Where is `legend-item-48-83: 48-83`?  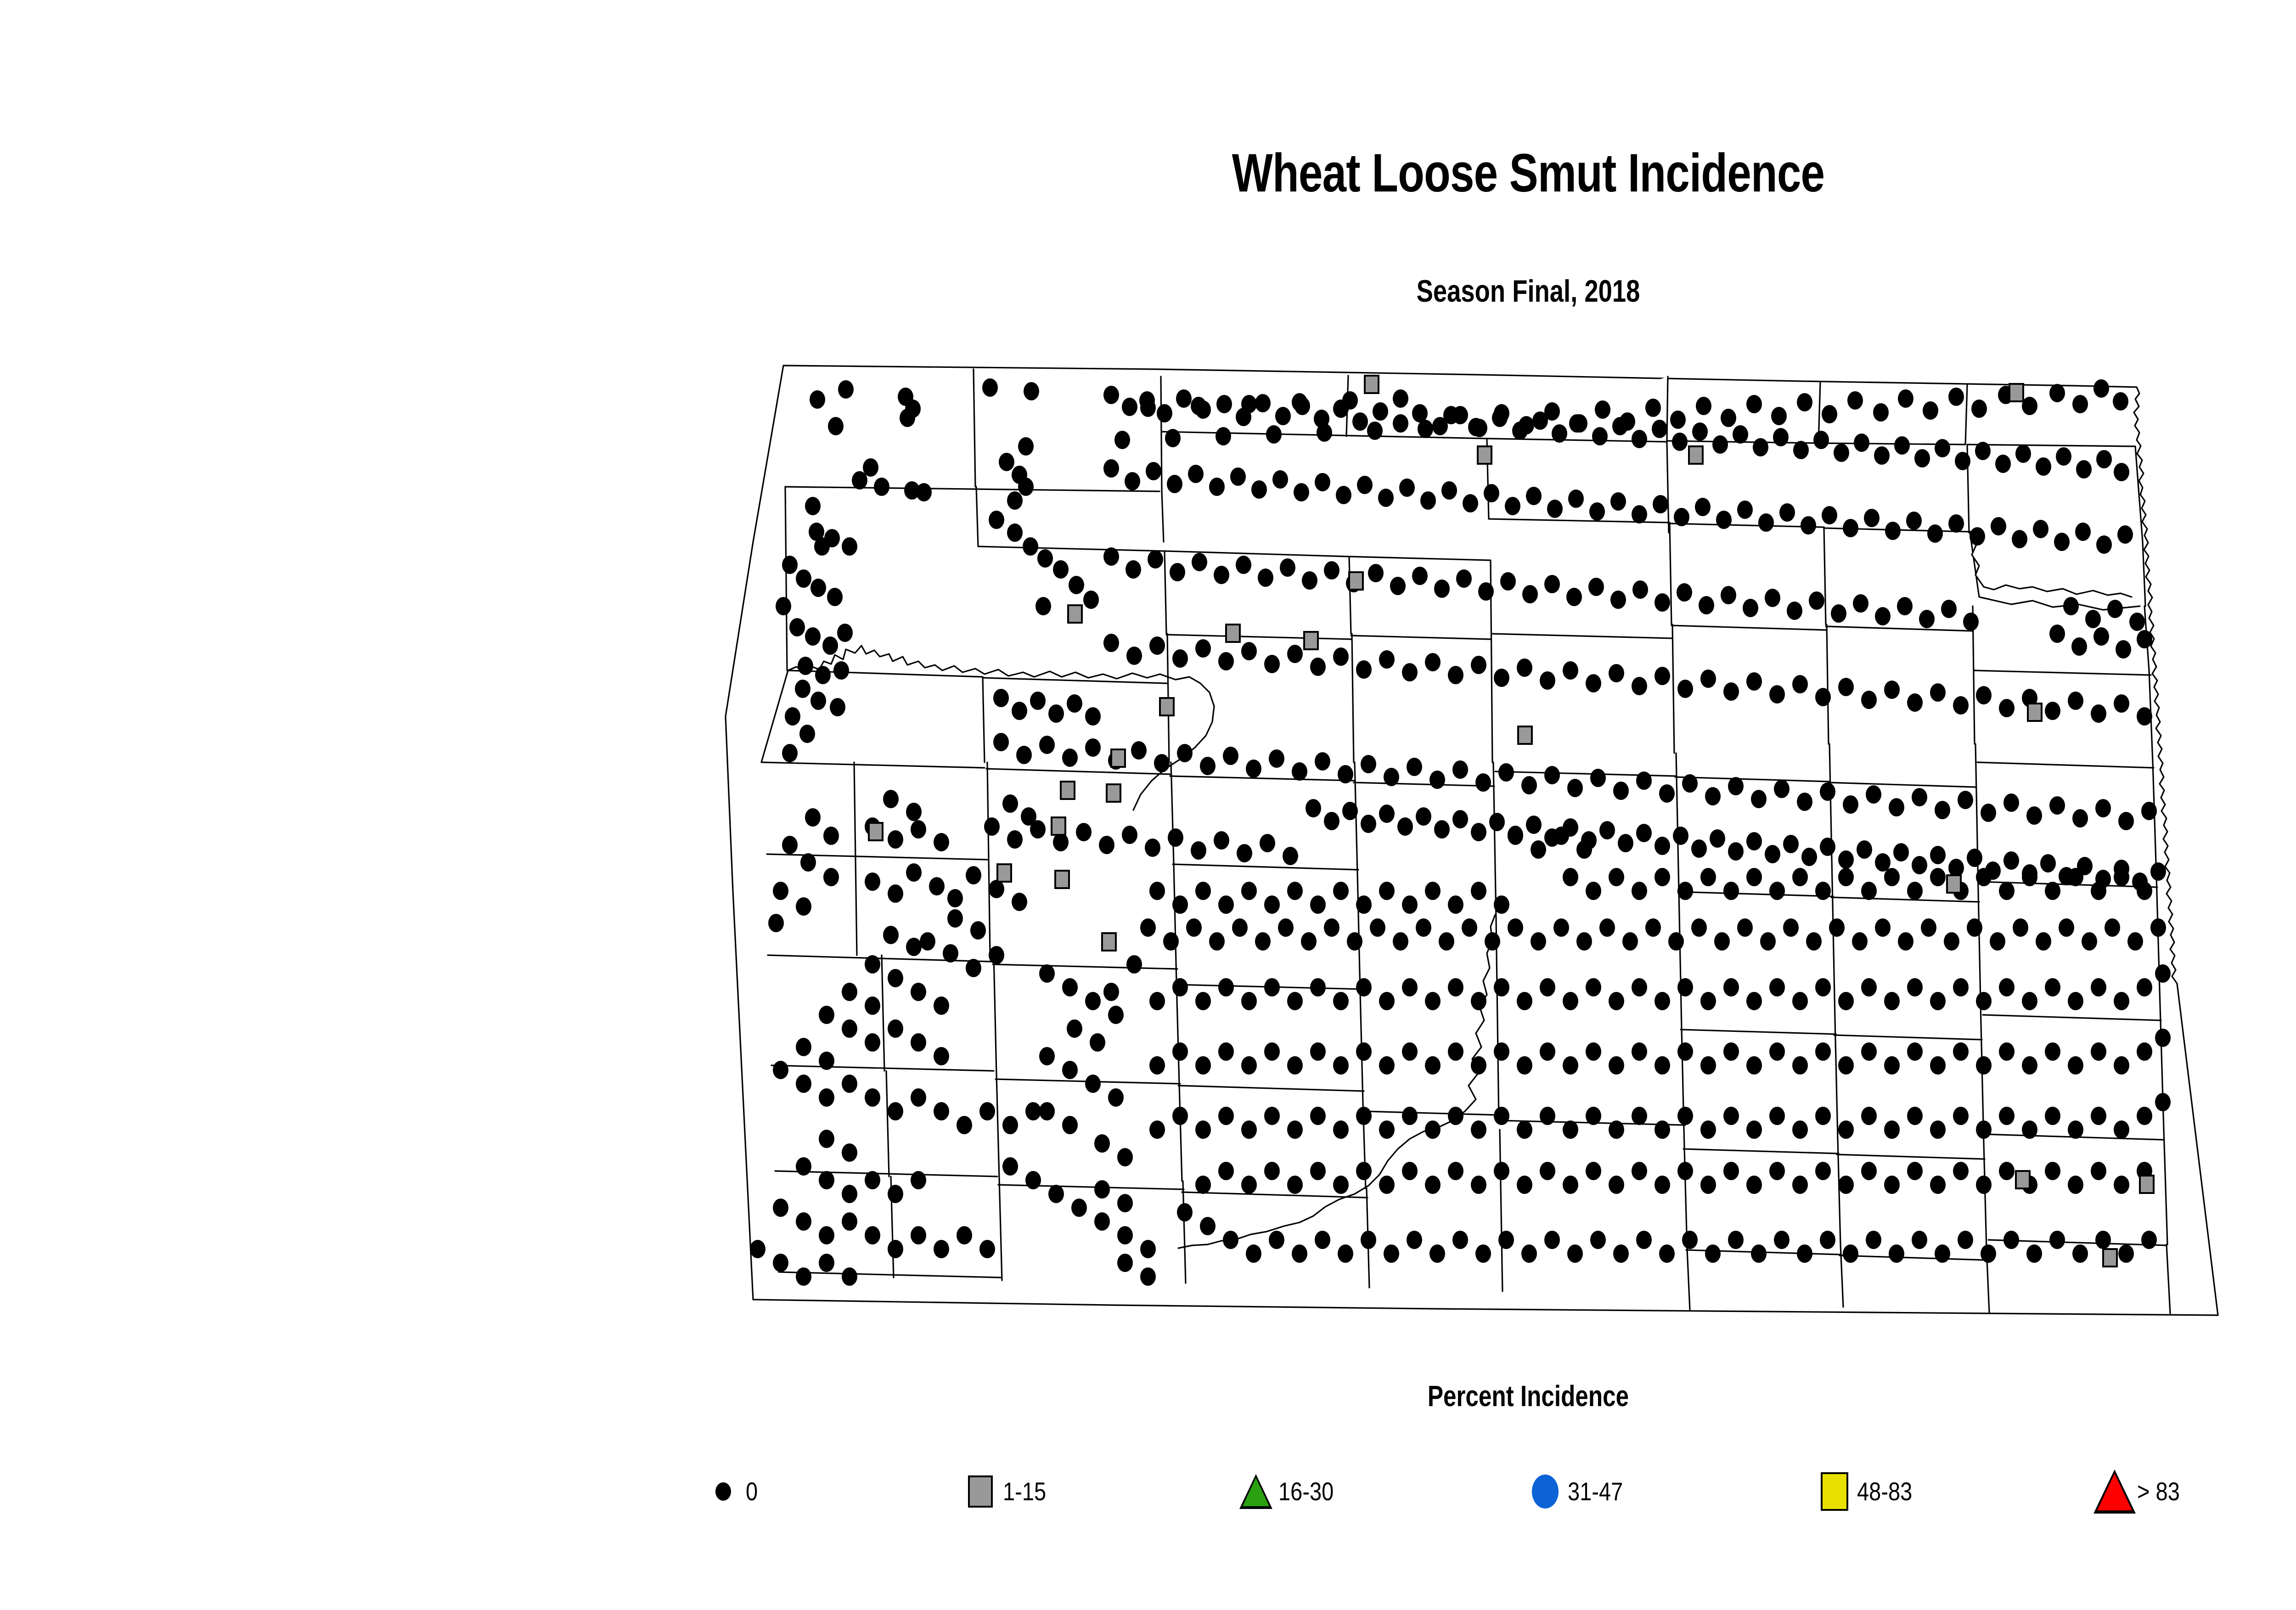
legend-item-48-83: 48-83 is located at coordinates (1870, 1491).